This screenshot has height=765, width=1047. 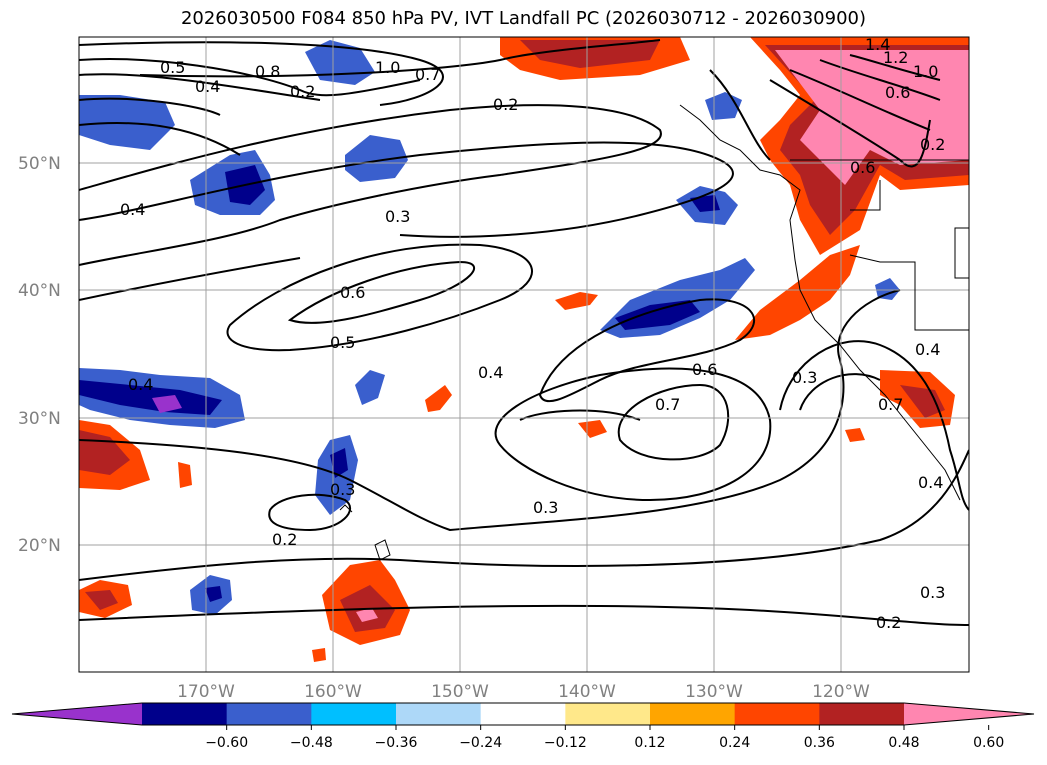 What do you see at coordinates (39, 164) in the screenshot?
I see `lat-label: 50°N` at bounding box center [39, 164].